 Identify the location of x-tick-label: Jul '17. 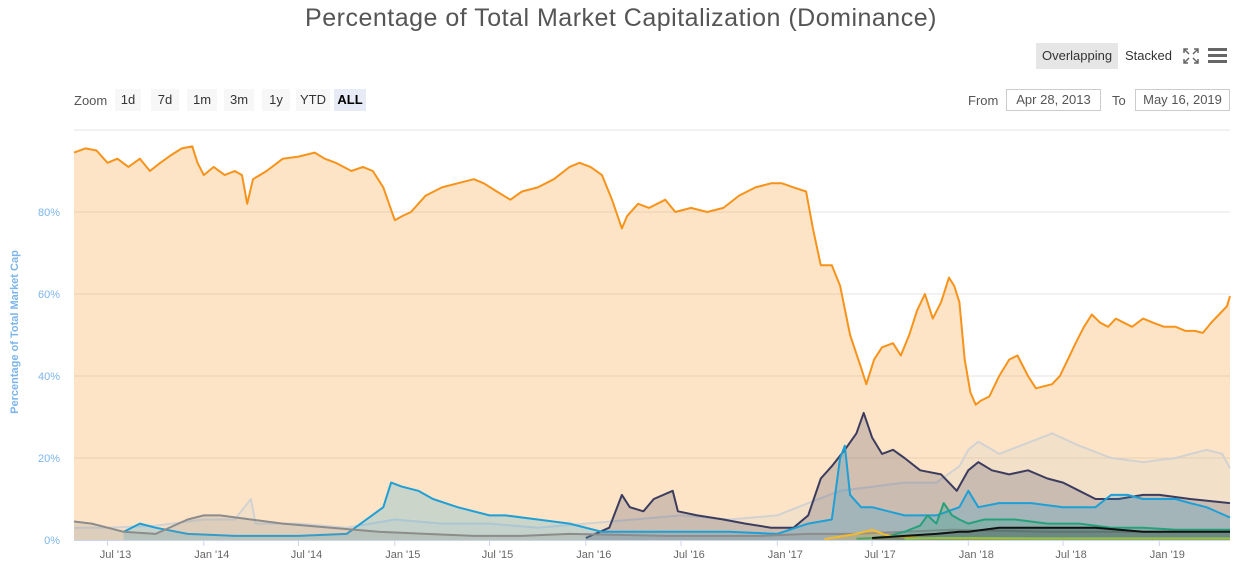
(879, 555).